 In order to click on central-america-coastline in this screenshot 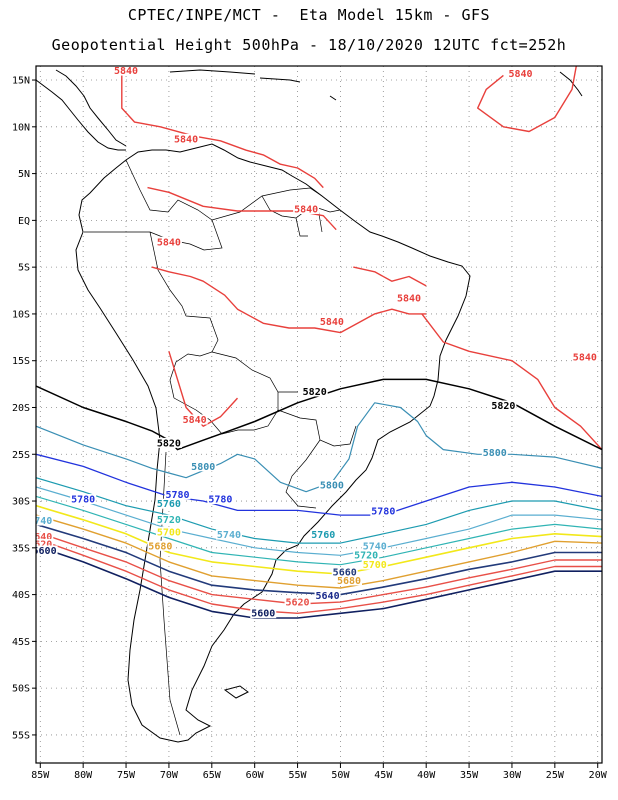, I will do `click(81, 110)`.